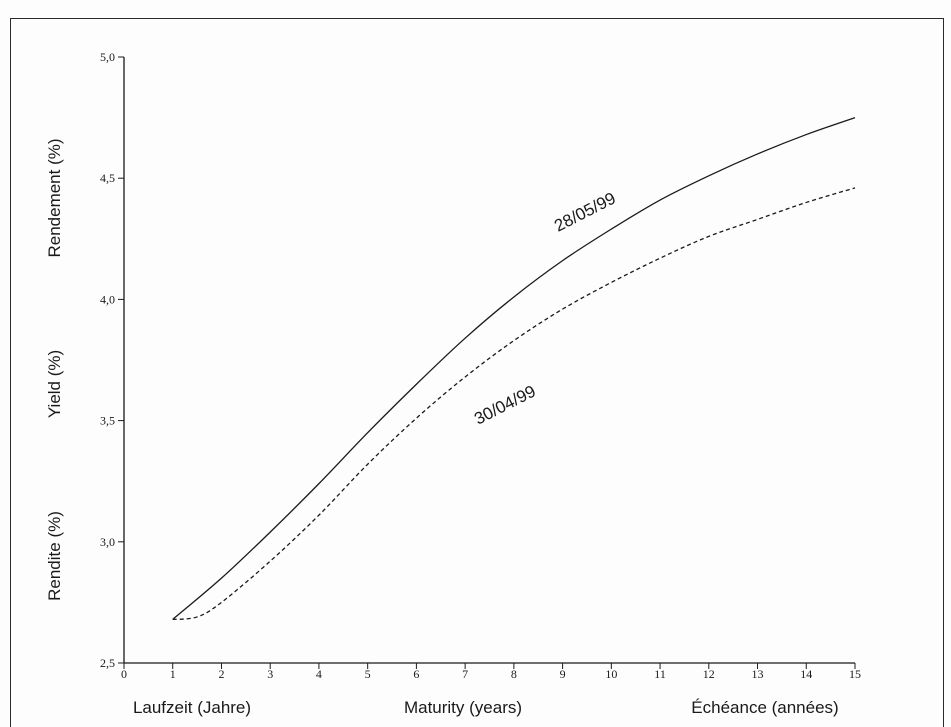 This screenshot has height=727, width=951. What do you see at coordinates (107, 542) in the screenshot?
I see `y-tick-label: 3,0` at bounding box center [107, 542].